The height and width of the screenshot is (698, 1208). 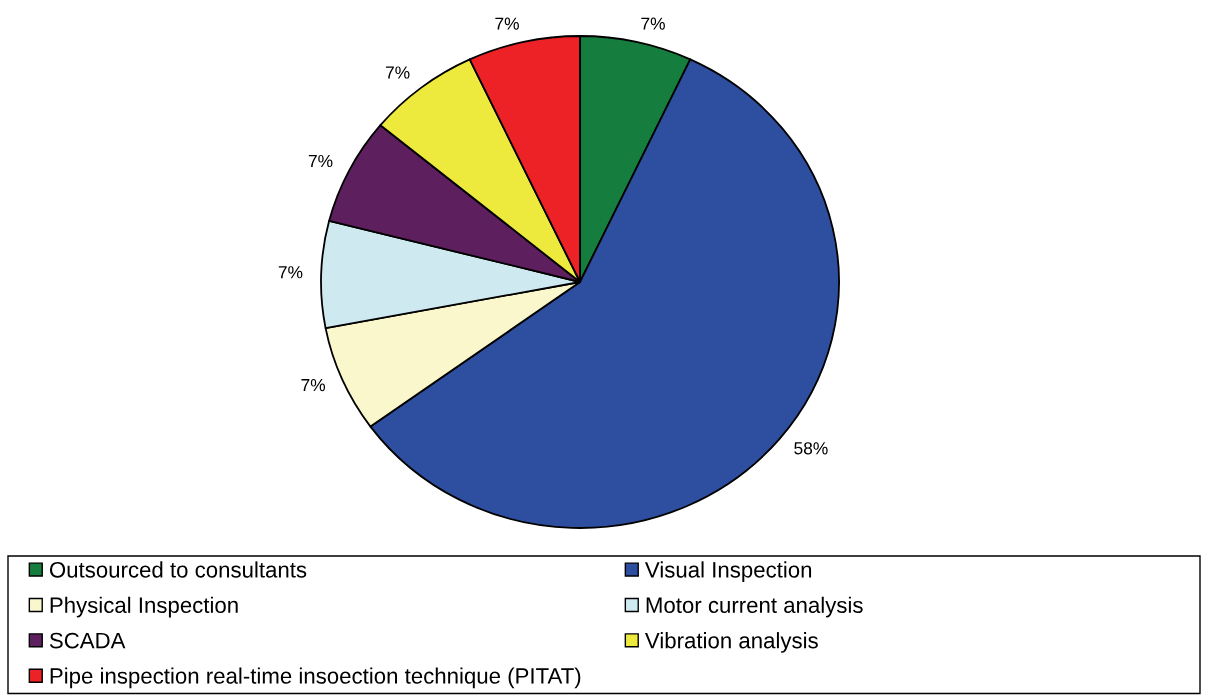 I want to click on legend-label: SCADA, so click(x=87, y=640).